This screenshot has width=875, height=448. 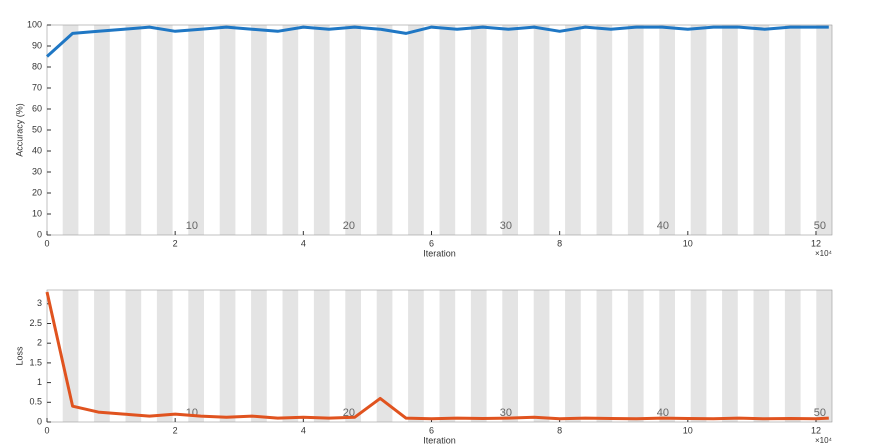 I want to click on y-tick-label: 50, so click(x=37, y=129).